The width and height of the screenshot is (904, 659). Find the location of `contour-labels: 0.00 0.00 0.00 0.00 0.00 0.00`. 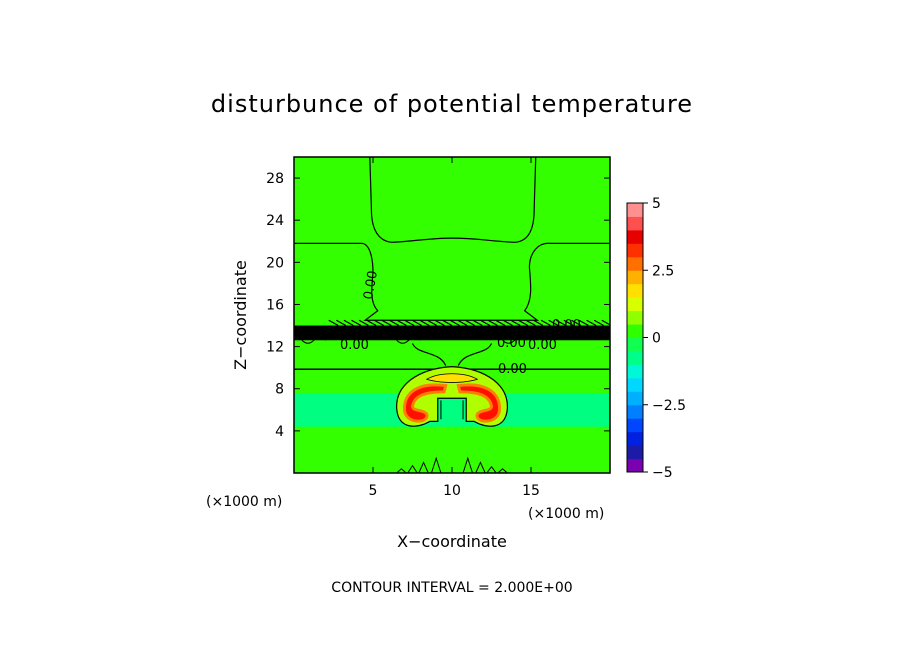

contour-labels: 0.00 0.00 0.00 0.00 0.00 0.00 is located at coordinates (460, 323).